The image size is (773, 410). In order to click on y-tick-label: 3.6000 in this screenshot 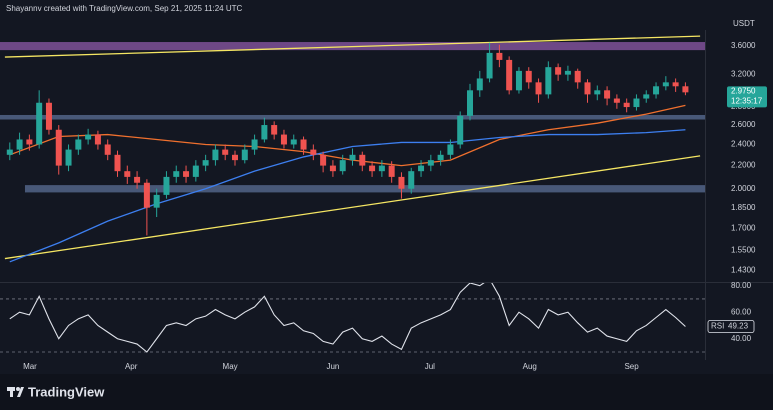, I will do `click(743, 45)`.